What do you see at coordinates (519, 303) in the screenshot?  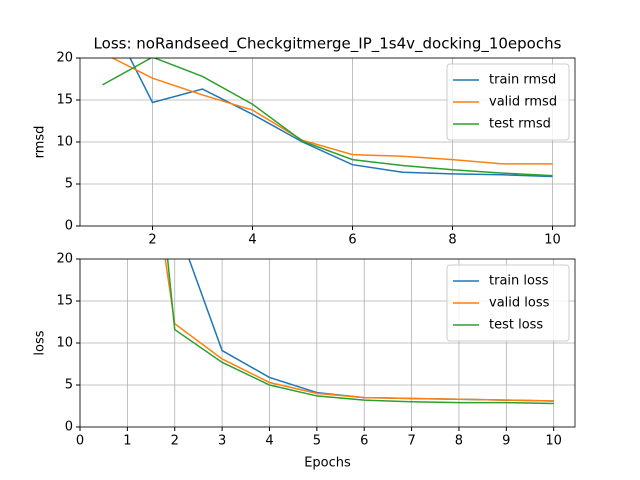 I see `legend-label: valid loss` at bounding box center [519, 303].